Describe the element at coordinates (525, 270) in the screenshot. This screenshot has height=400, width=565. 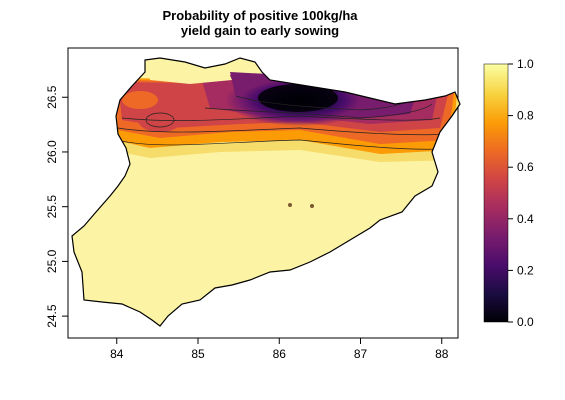
I see `colorbar-tick-label: 0.2` at that location.